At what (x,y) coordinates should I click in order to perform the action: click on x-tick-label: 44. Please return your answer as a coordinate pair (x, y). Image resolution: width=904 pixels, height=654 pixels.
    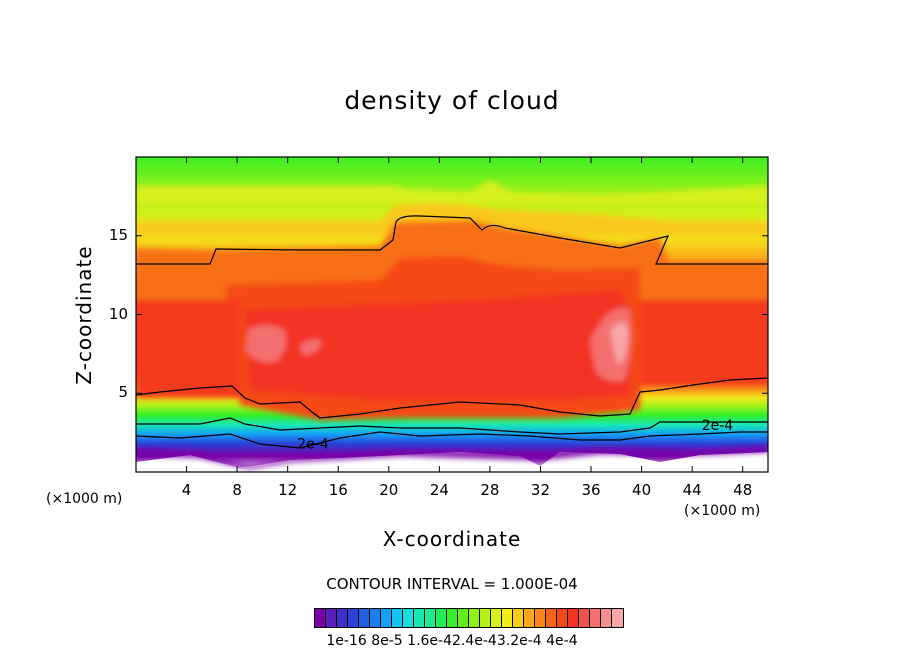
    Looking at the image, I should click on (692, 490).